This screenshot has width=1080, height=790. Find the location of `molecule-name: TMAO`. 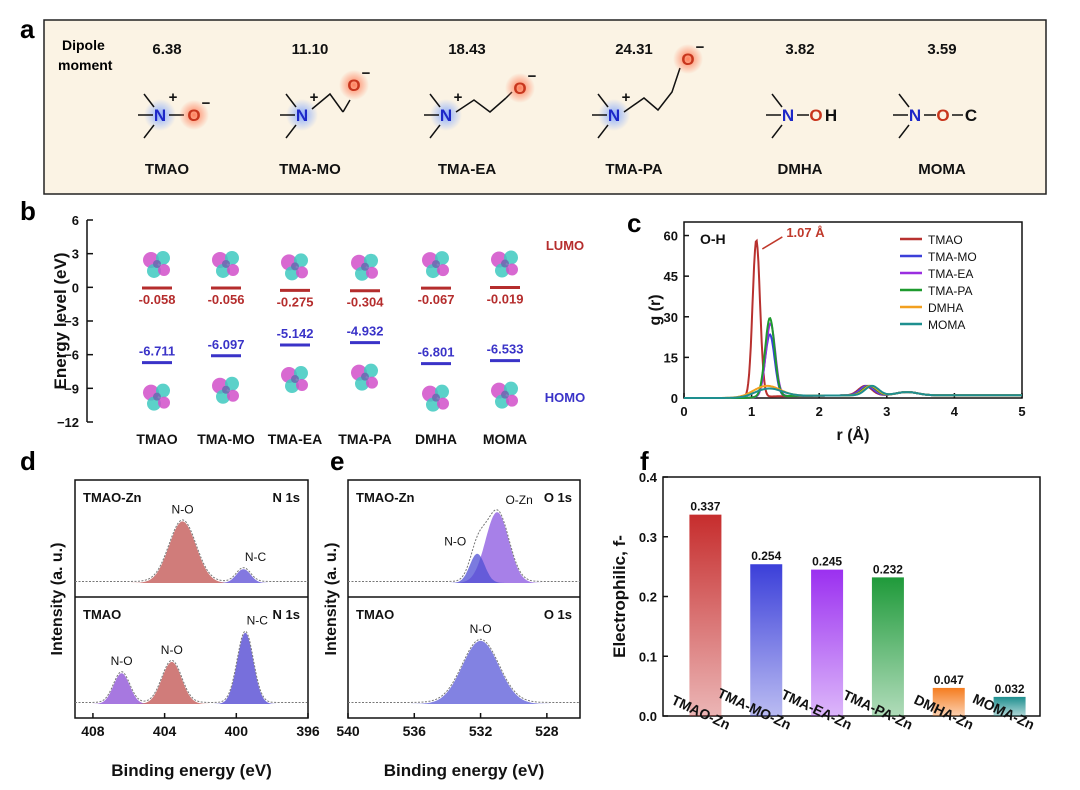

molecule-name: TMAO is located at coordinates (167, 169).